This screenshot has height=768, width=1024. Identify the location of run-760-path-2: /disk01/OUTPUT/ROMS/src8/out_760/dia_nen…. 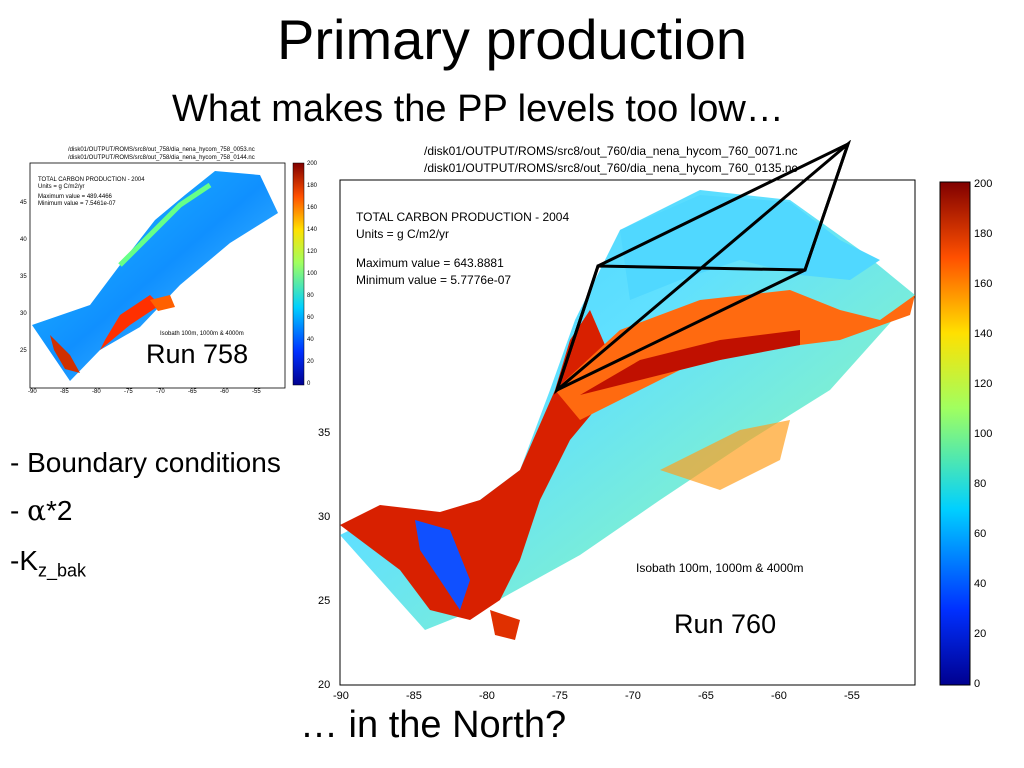
(611, 168).